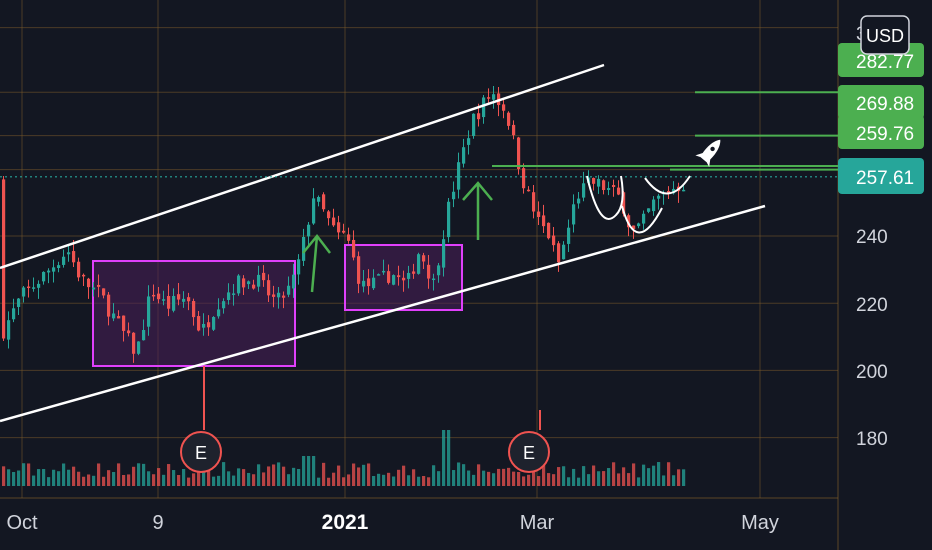  What do you see at coordinates (316, 263) in the screenshot?
I see `up-arrow` at bounding box center [316, 263].